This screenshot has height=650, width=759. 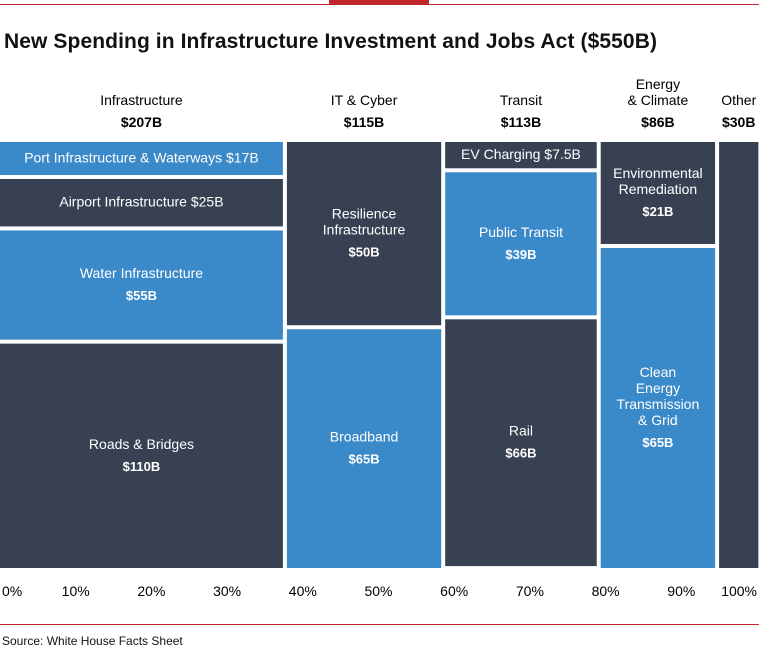 I want to click on group-name: Energy, so click(x=658, y=84).